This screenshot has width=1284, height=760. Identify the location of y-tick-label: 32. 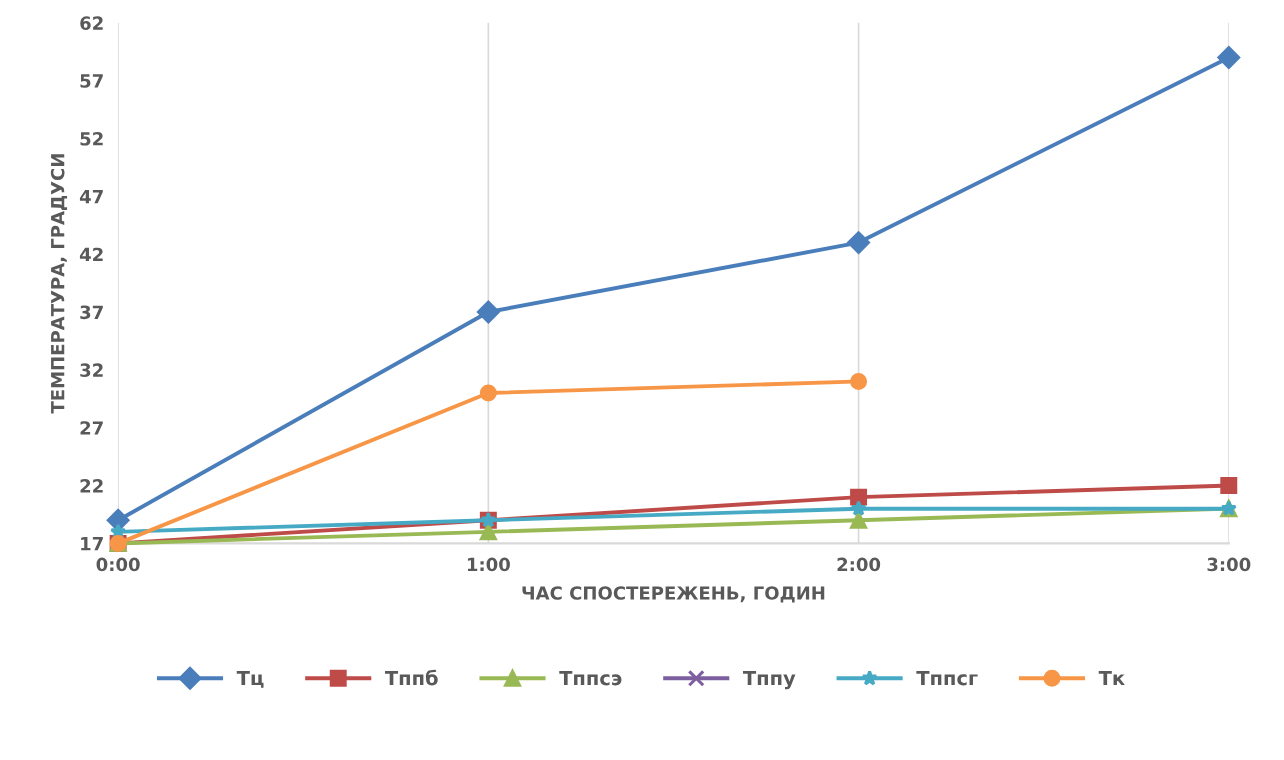
(91, 370).